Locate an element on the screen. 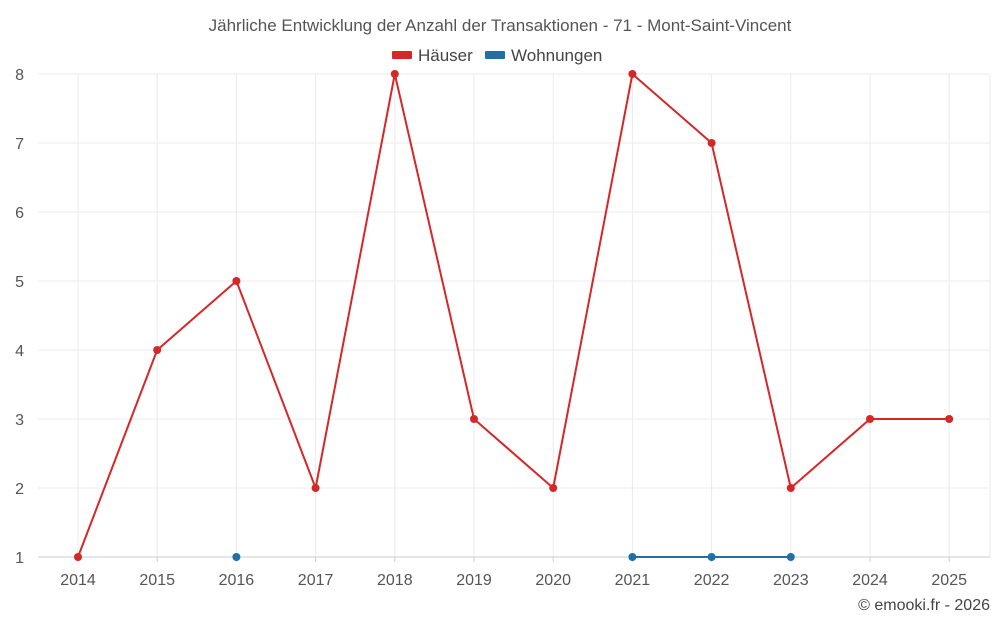 The width and height of the screenshot is (1000, 625). data-point-haeuser-2020 is located at coordinates (553, 488).